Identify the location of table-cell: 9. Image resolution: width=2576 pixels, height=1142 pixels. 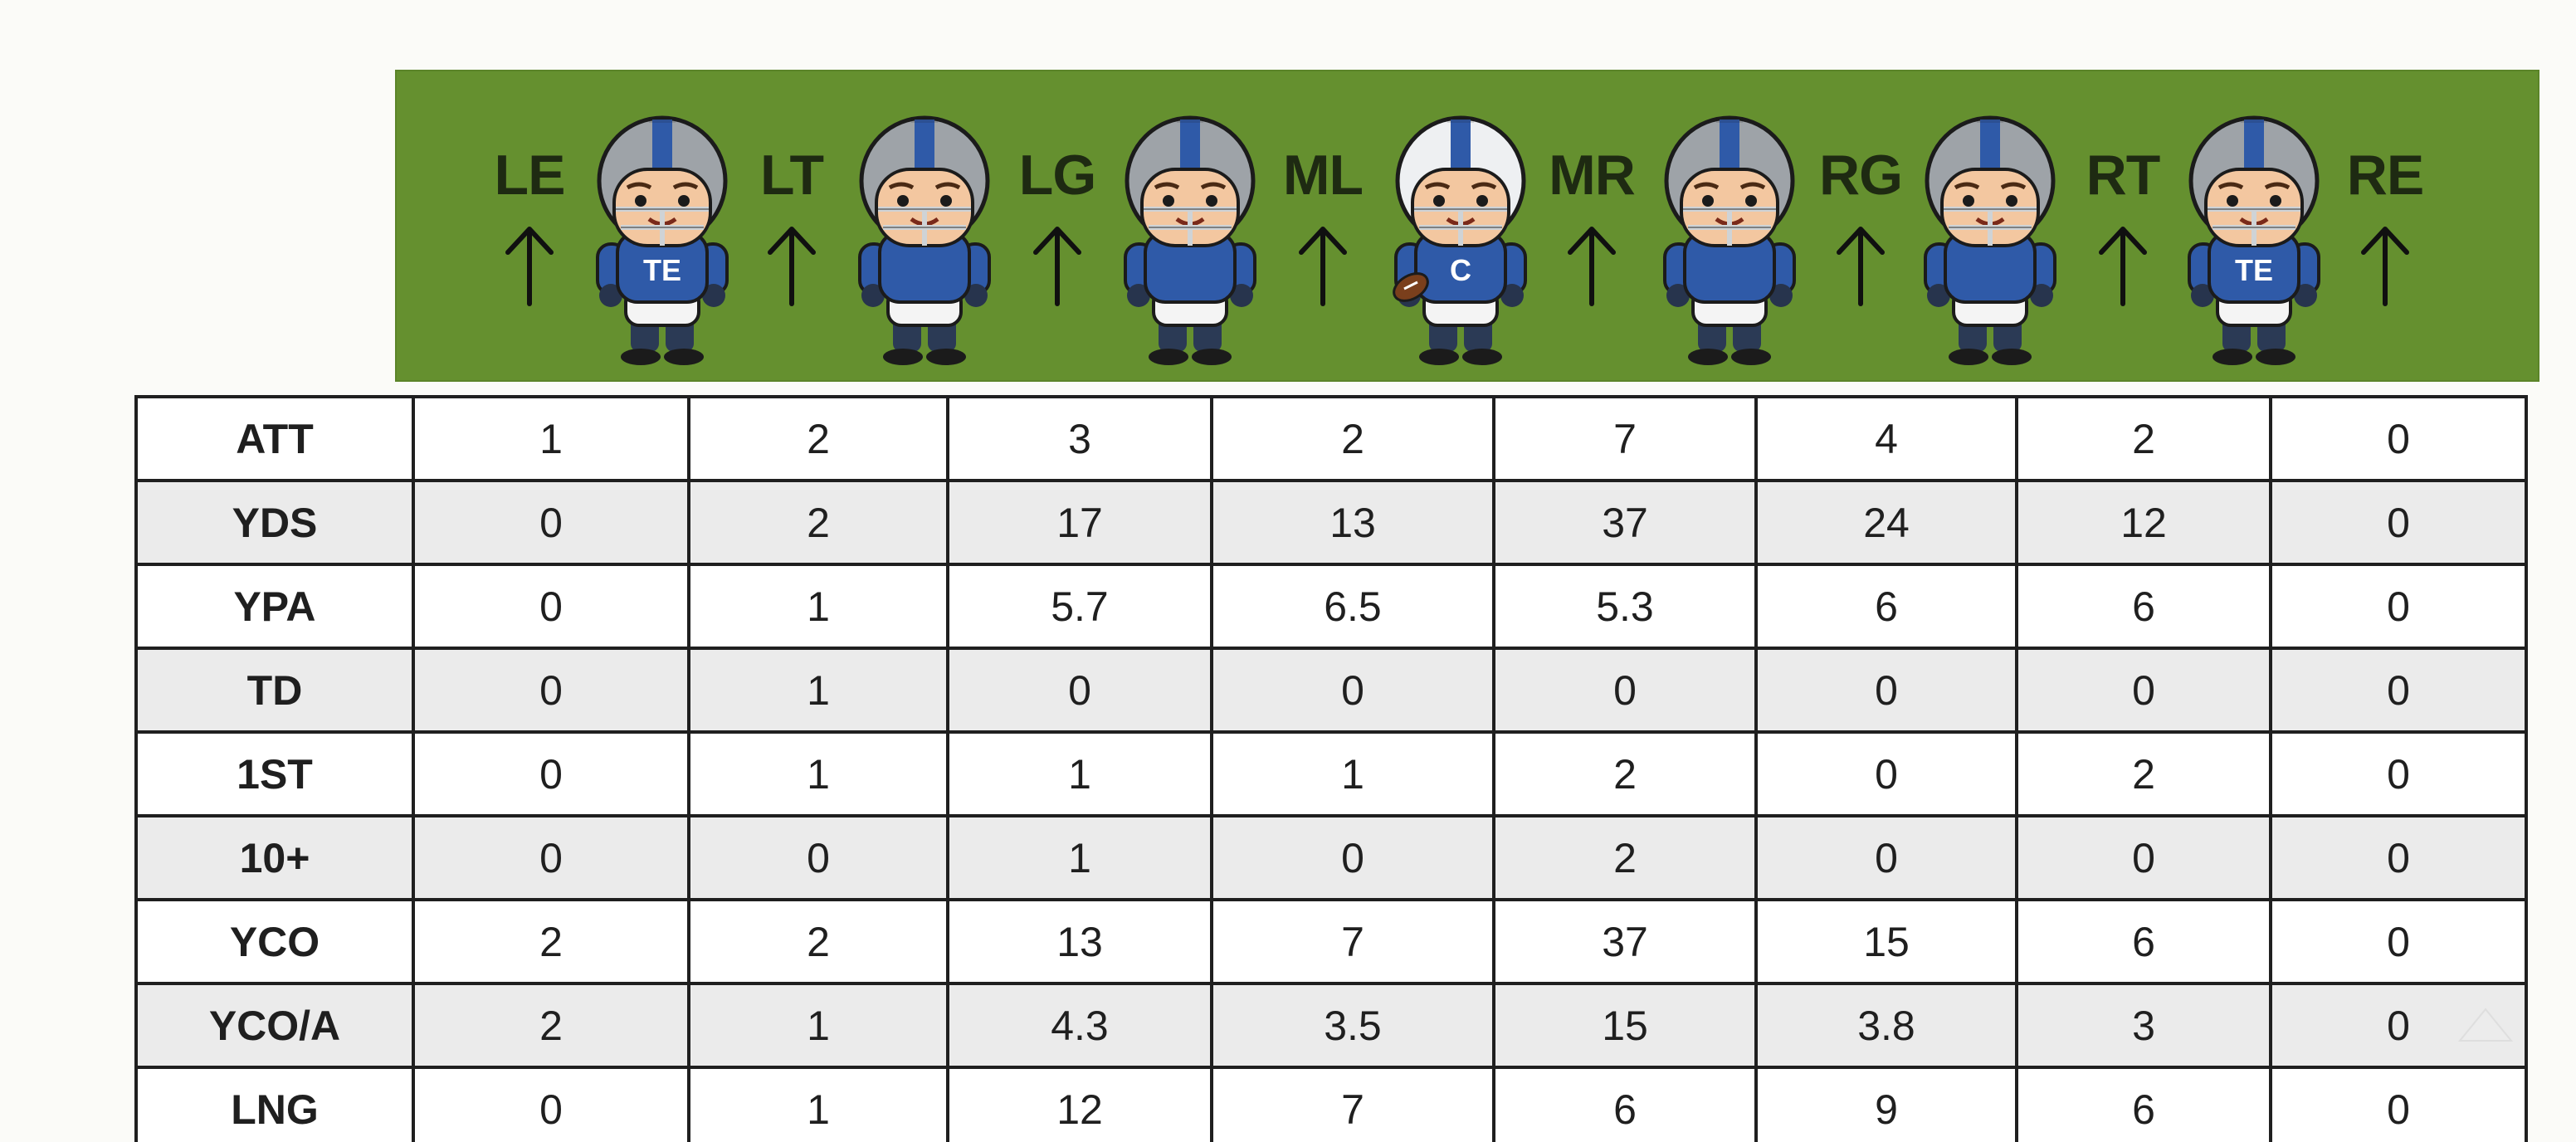
(1886, 1104).